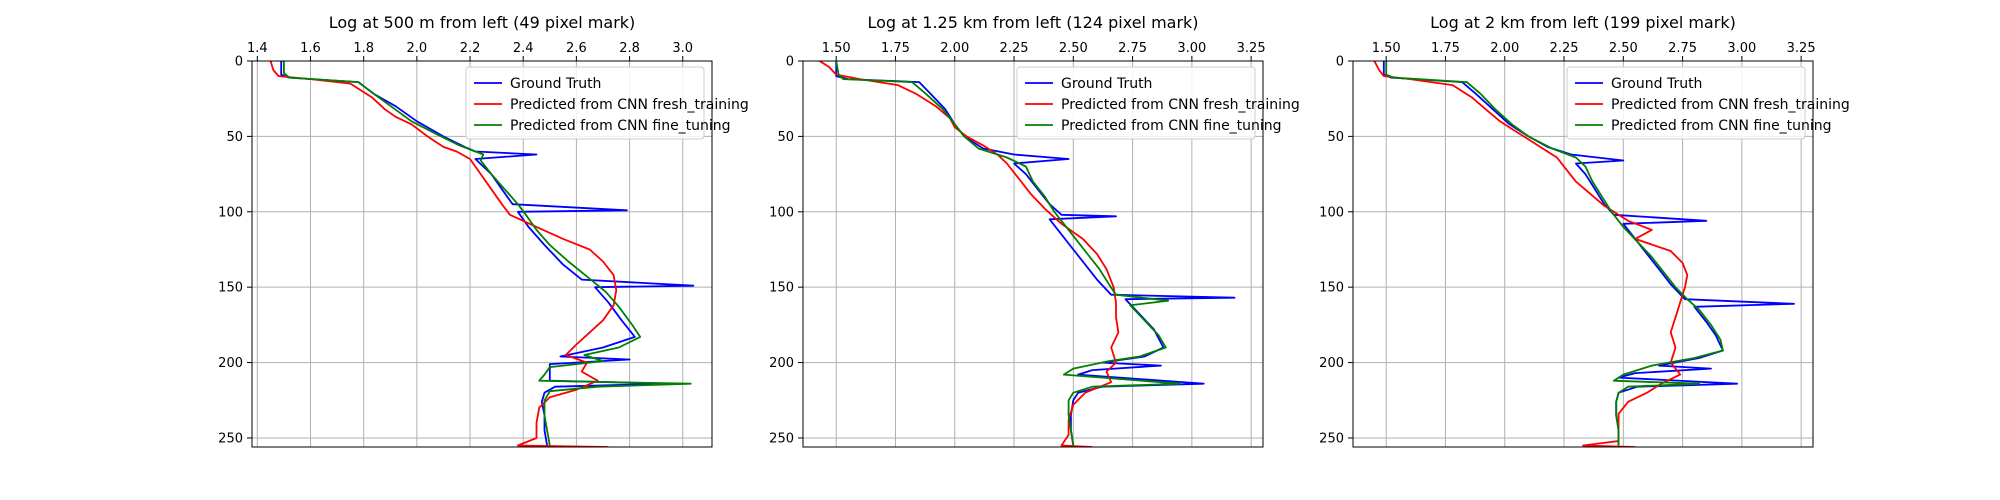 The width and height of the screenshot is (2000, 500). What do you see at coordinates (629, 48) in the screenshot?
I see `x-tick-label: 2.8` at bounding box center [629, 48].